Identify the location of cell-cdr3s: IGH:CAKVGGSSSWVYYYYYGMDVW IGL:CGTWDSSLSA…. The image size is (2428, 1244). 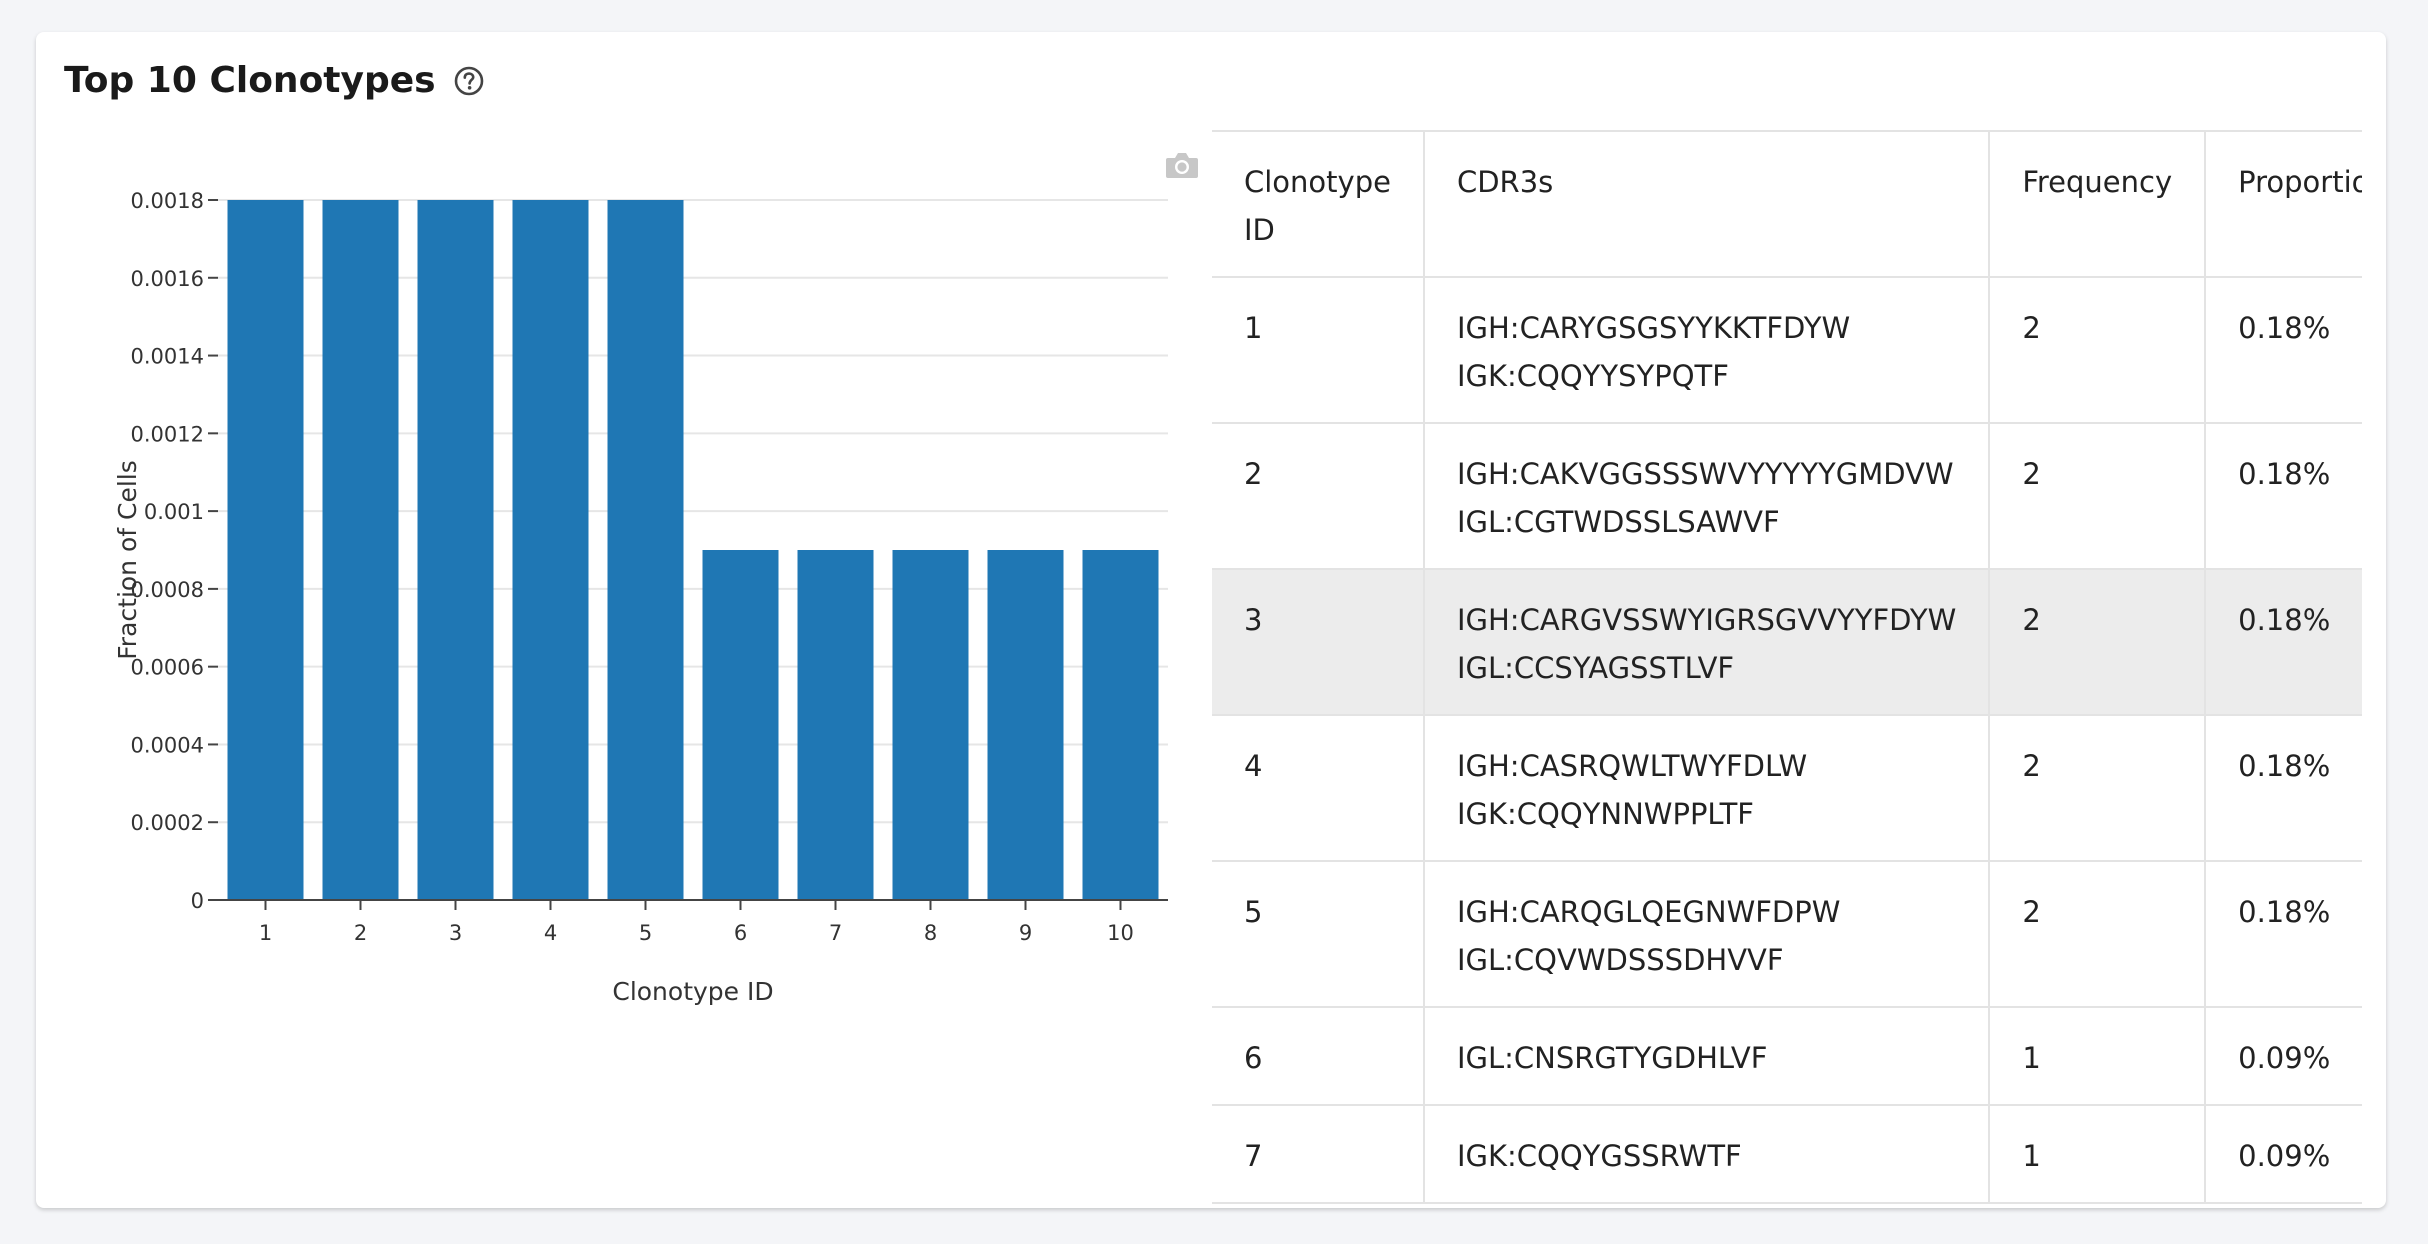
(1707, 496).